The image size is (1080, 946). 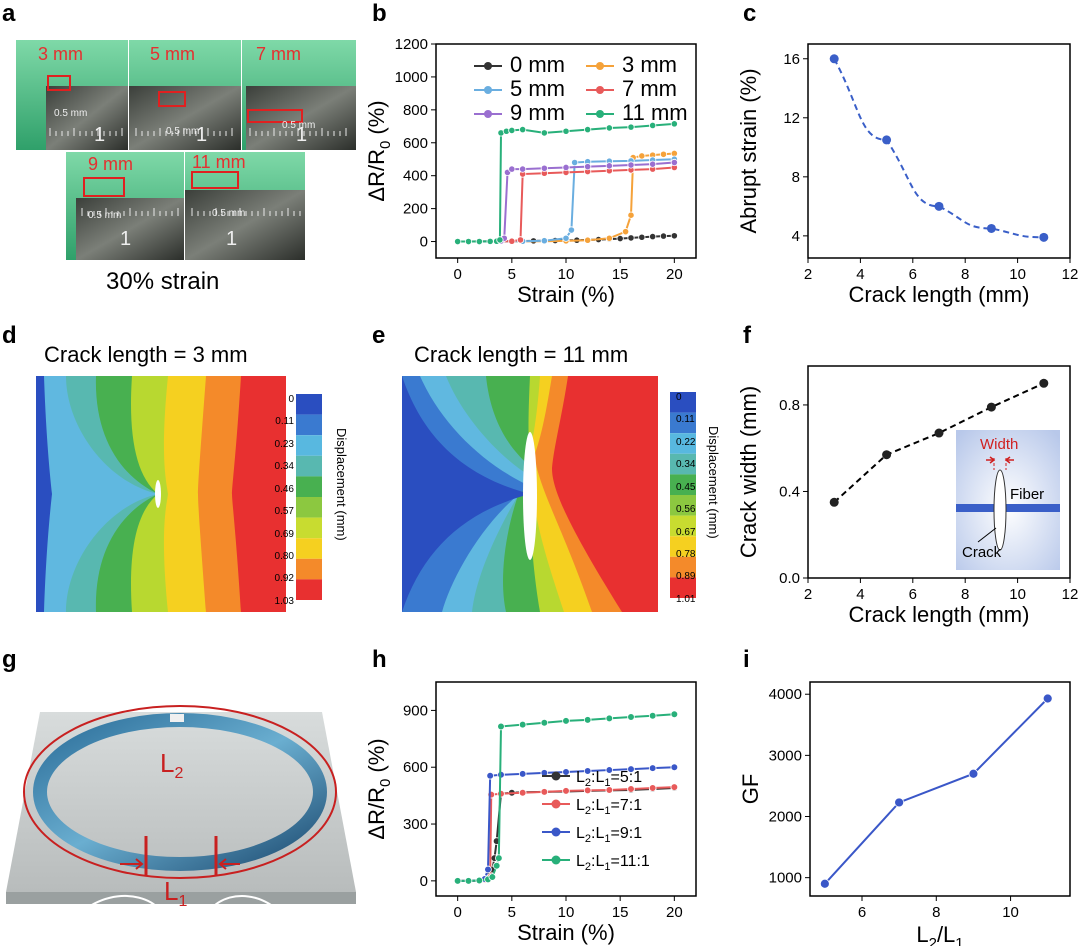 What do you see at coordinates (751, 789) in the screenshot?
I see `y-axis-title: GF` at bounding box center [751, 789].